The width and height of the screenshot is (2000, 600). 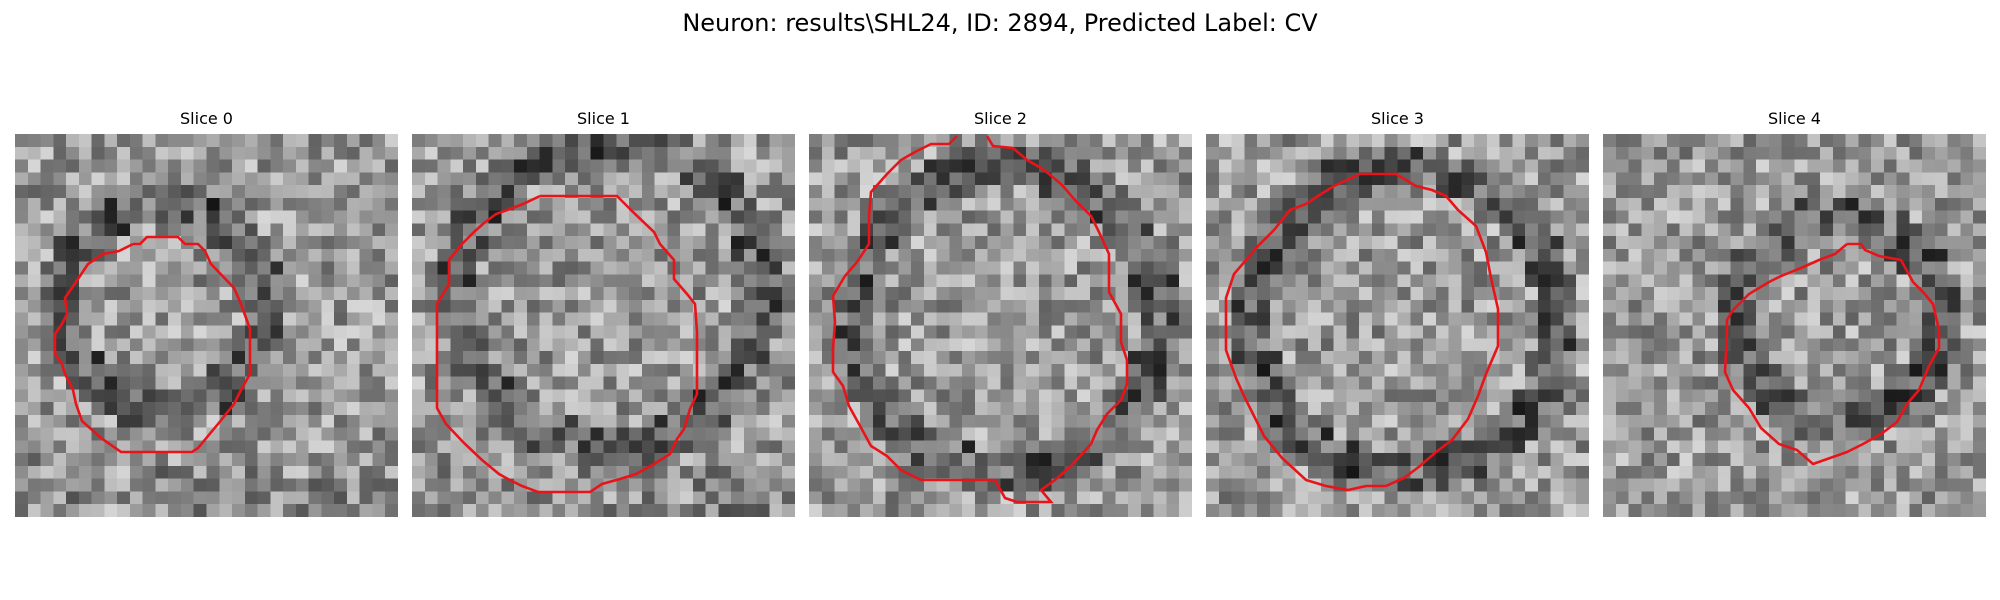 I want to click on slice-panel-4: Slice 4, so click(x=1794, y=313).